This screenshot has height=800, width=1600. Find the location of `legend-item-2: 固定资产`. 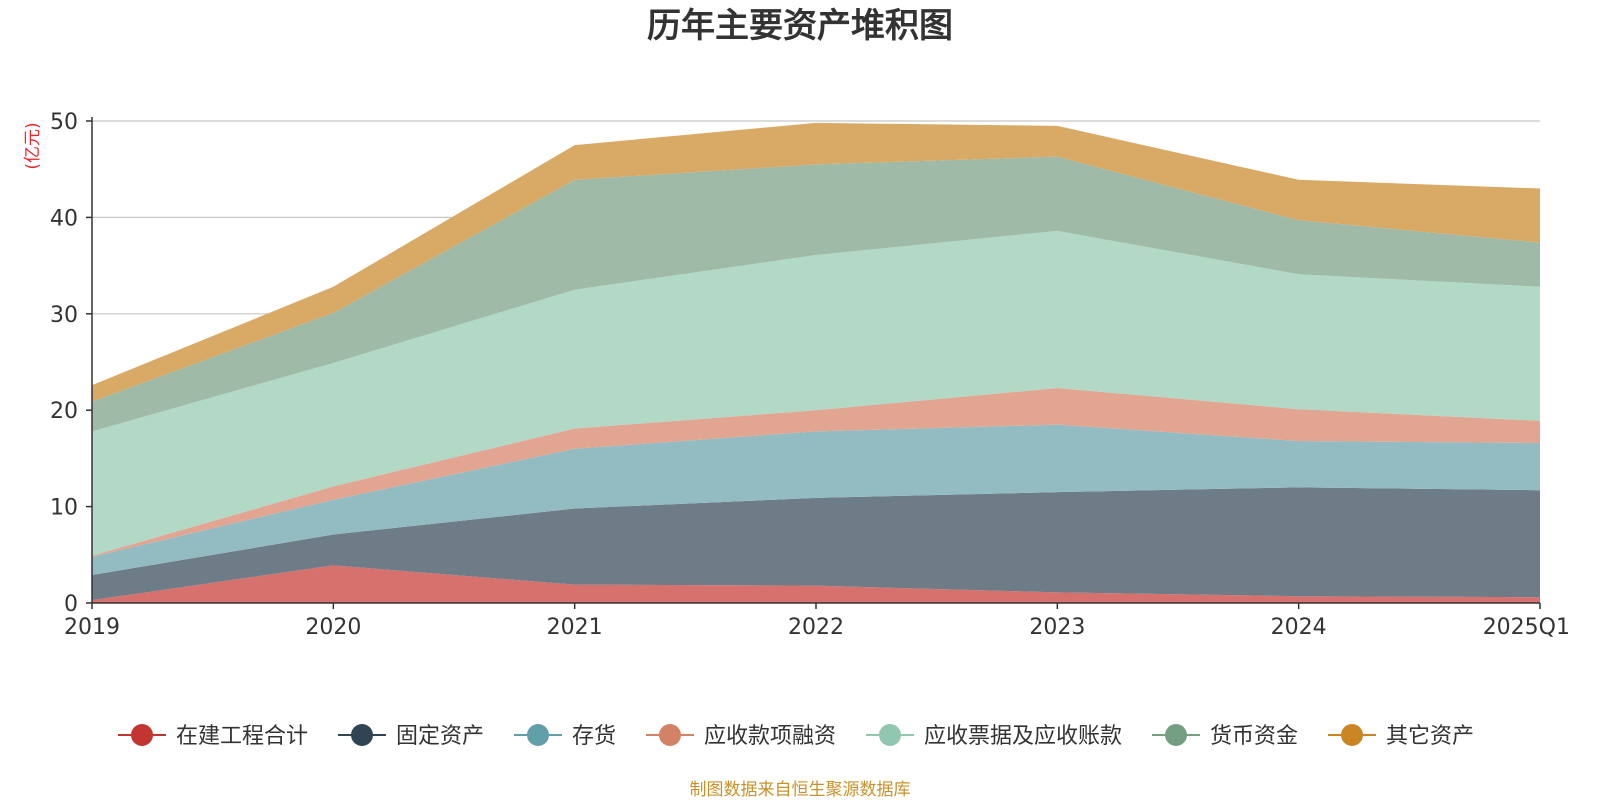

legend-item-2: 固定资产 is located at coordinates (411, 736).